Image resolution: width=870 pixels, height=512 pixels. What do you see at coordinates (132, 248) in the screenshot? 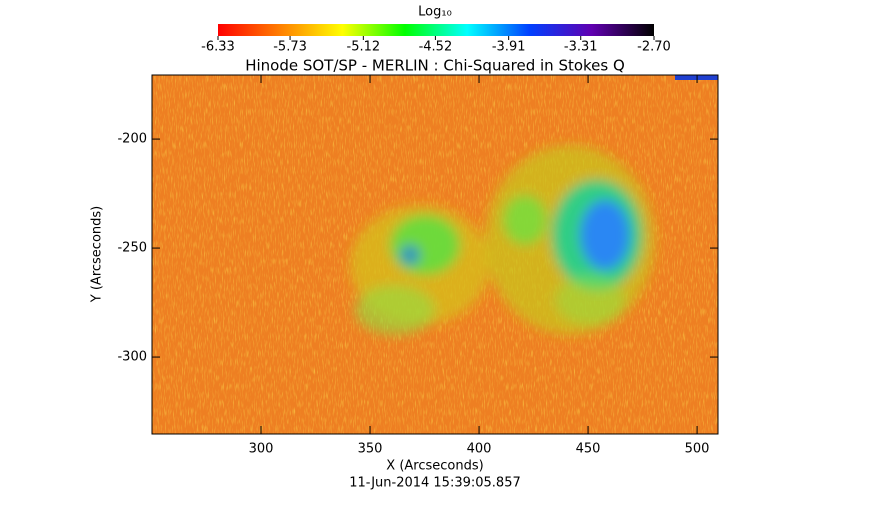
I see `y-tick-label: -250` at bounding box center [132, 248].